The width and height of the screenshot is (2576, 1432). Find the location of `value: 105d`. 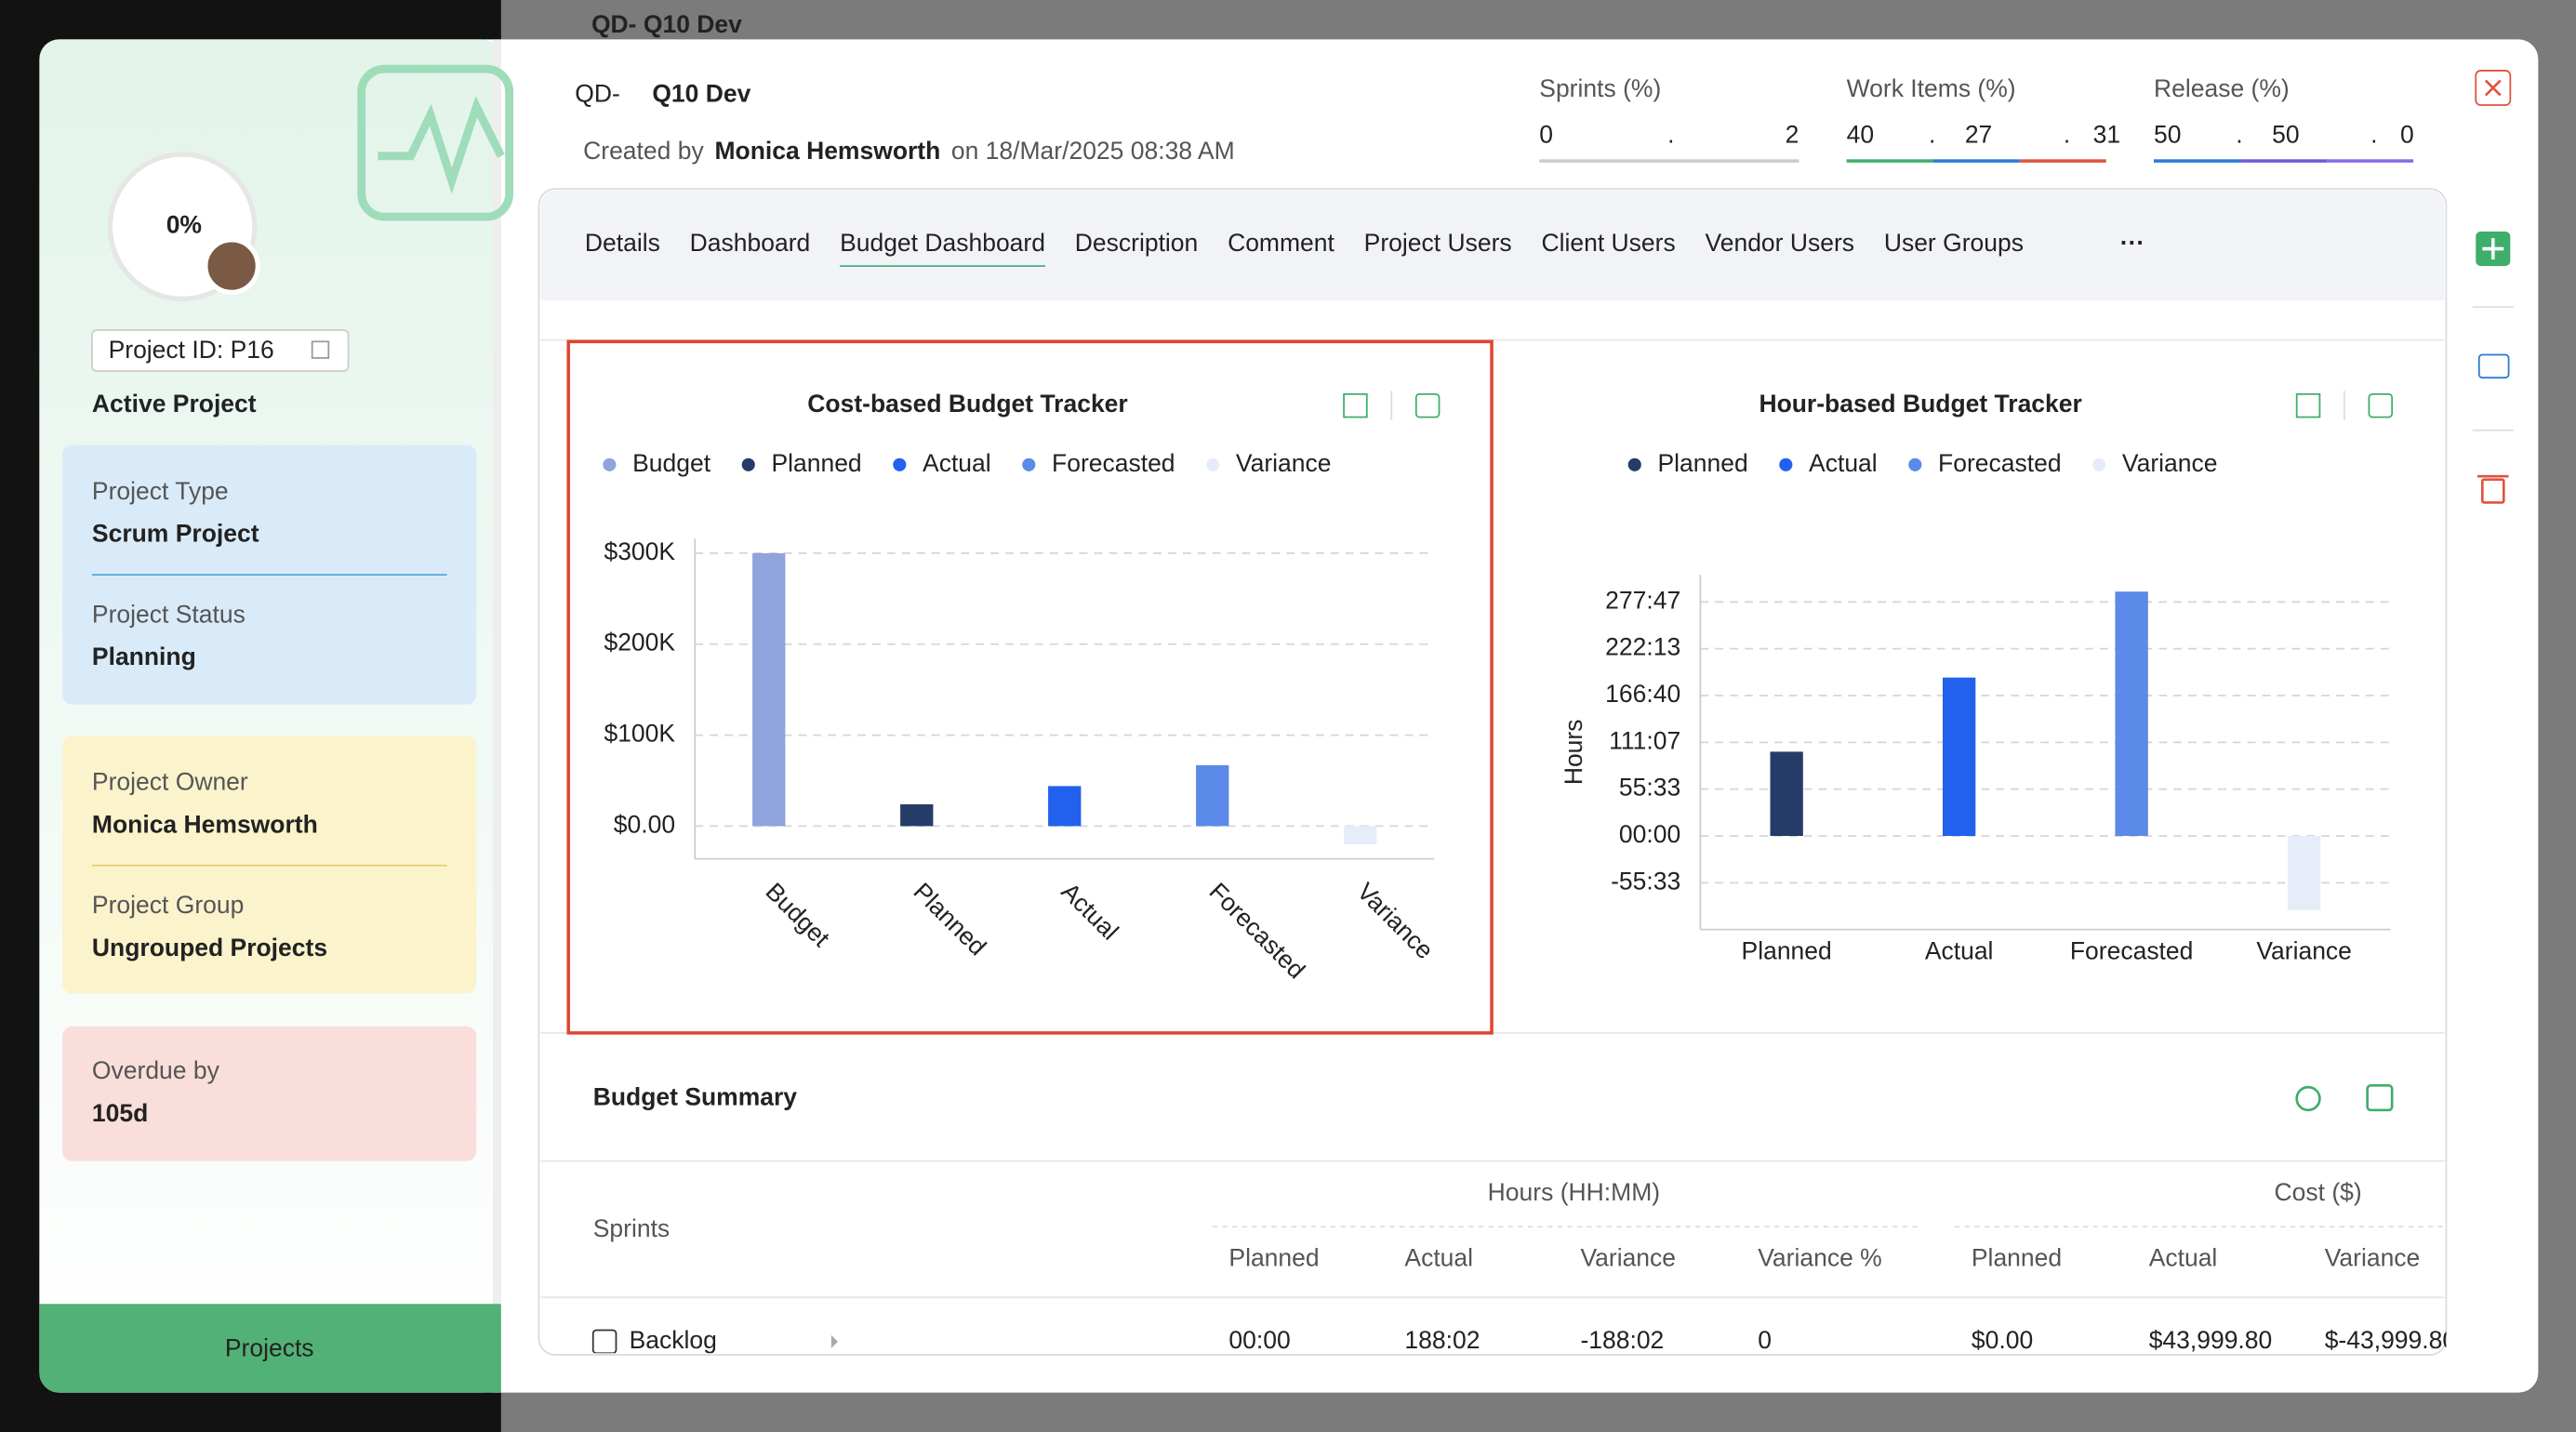

value: 105d is located at coordinates (120, 1113).